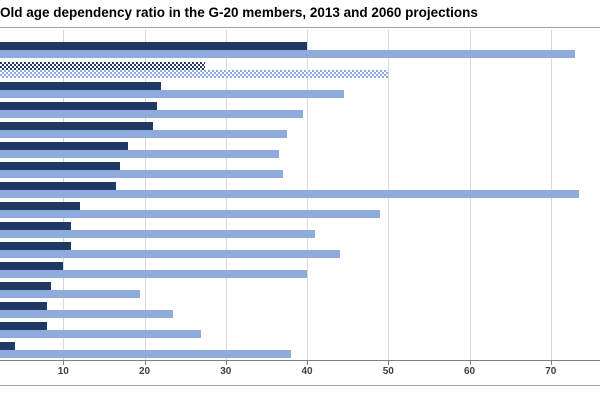 This screenshot has width=600, height=400. What do you see at coordinates (300, 27) in the screenshot?
I see `title-separator-line` at bounding box center [300, 27].